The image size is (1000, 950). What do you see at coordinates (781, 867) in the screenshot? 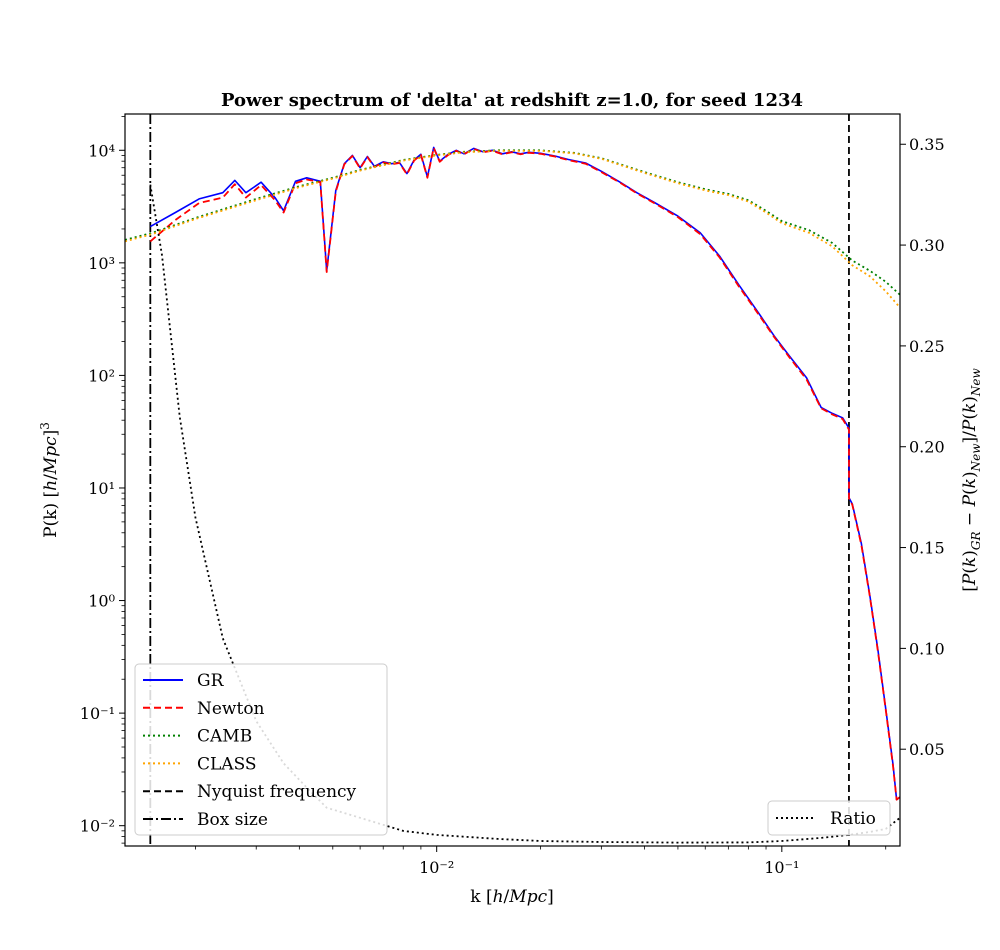
I see `x-tick-label: 10⁻¹` at bounding box center [781, 867].